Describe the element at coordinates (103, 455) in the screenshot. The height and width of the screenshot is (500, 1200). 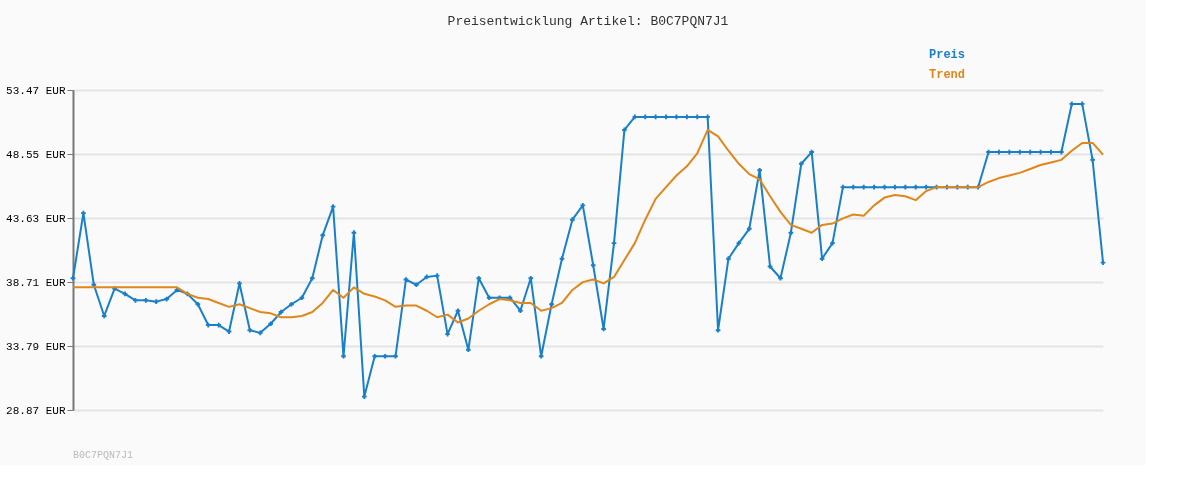
I see `text: B0C7PQN7J1` at that location.